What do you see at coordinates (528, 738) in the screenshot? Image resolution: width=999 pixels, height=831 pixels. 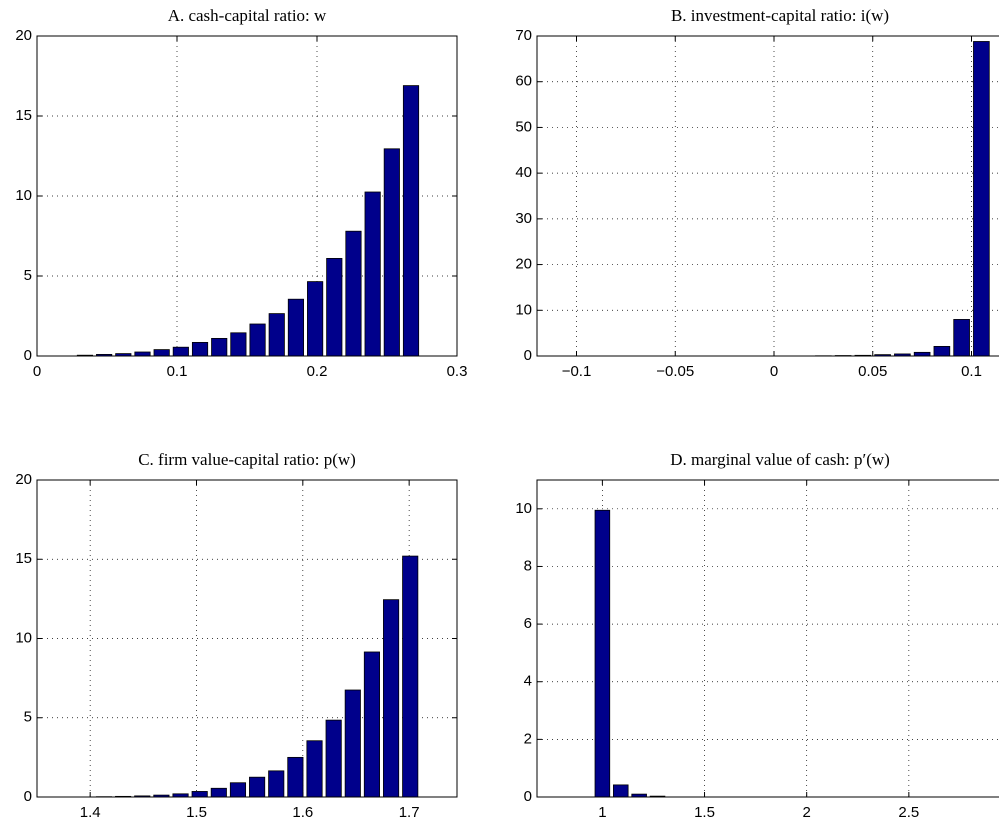 I see `y-tick-label: 2` at bounding box center [528, 738].